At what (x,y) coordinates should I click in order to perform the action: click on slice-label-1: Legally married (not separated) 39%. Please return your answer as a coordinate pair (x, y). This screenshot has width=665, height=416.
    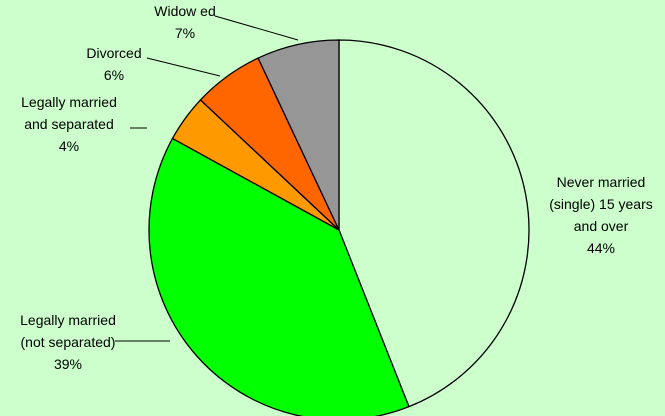
    Looking at the image, I should click on (68, 342).